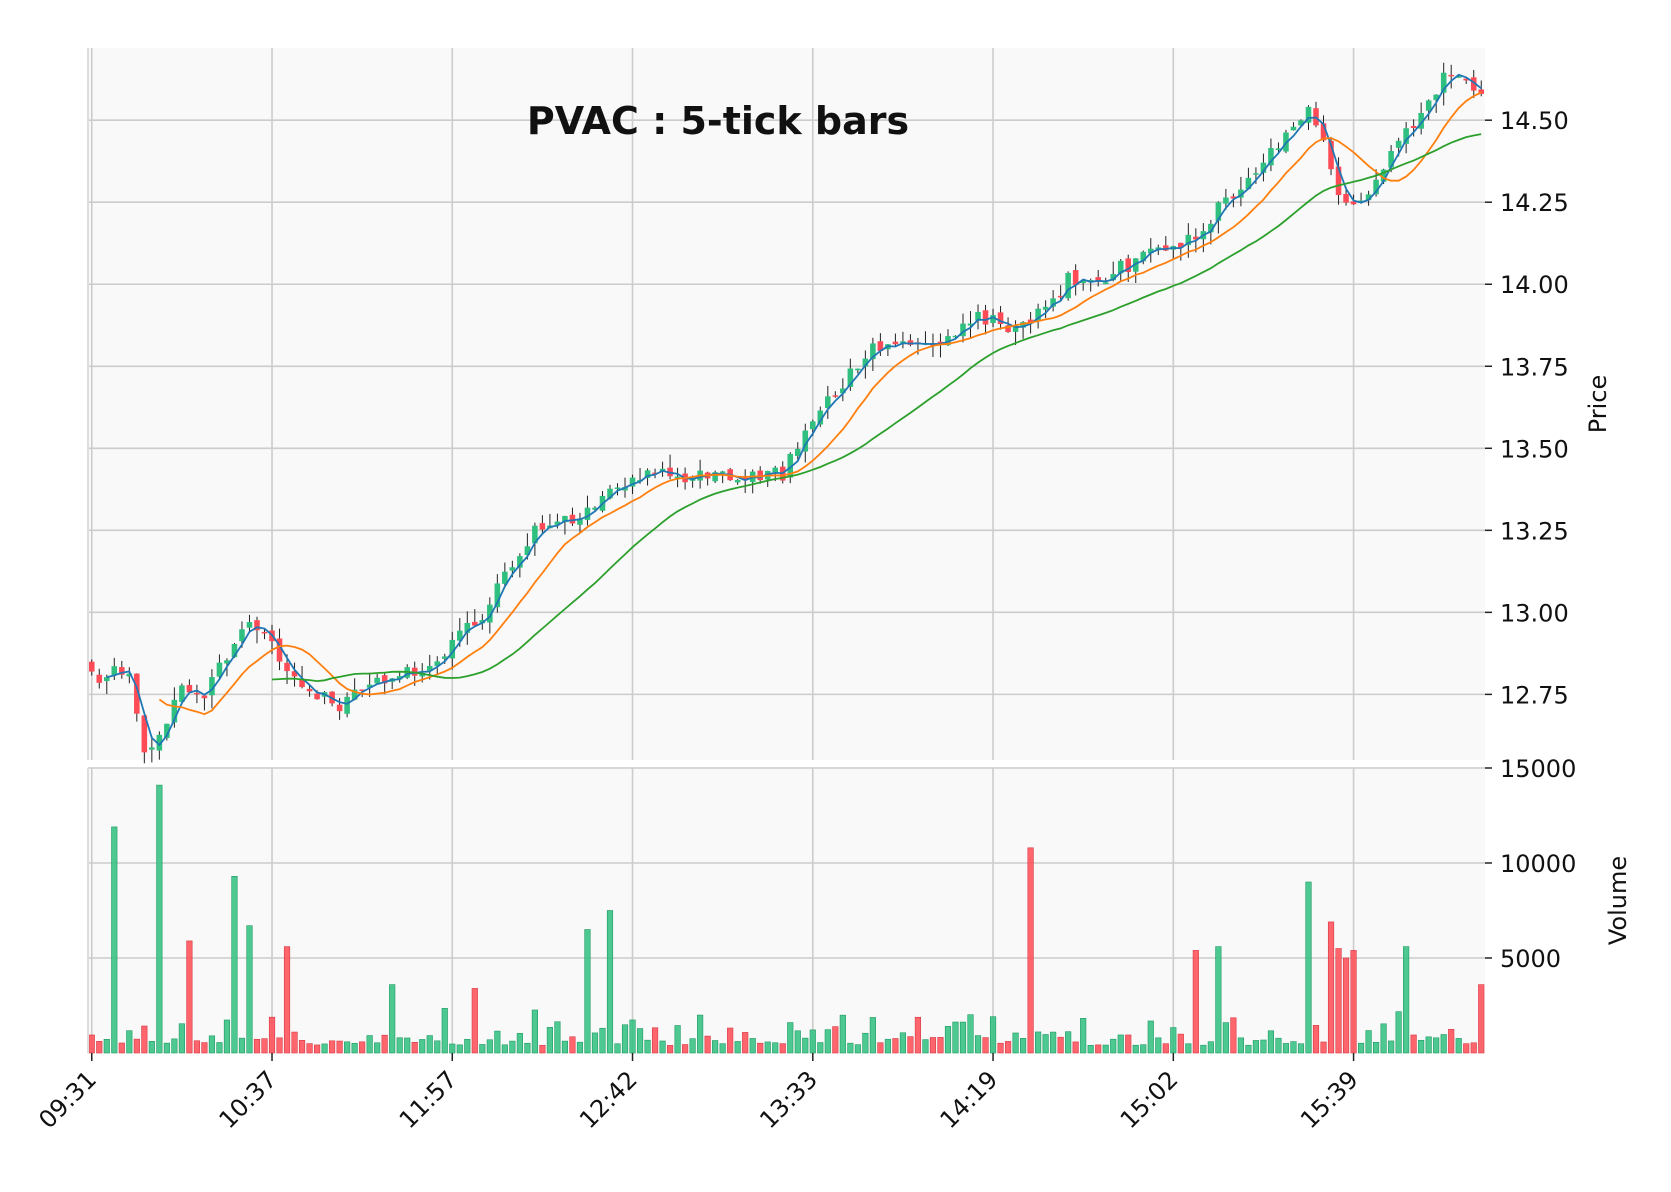 This screenshot has height=1192, width=1671. I want to click on price-axis-title: Price, so click(1598, 404).